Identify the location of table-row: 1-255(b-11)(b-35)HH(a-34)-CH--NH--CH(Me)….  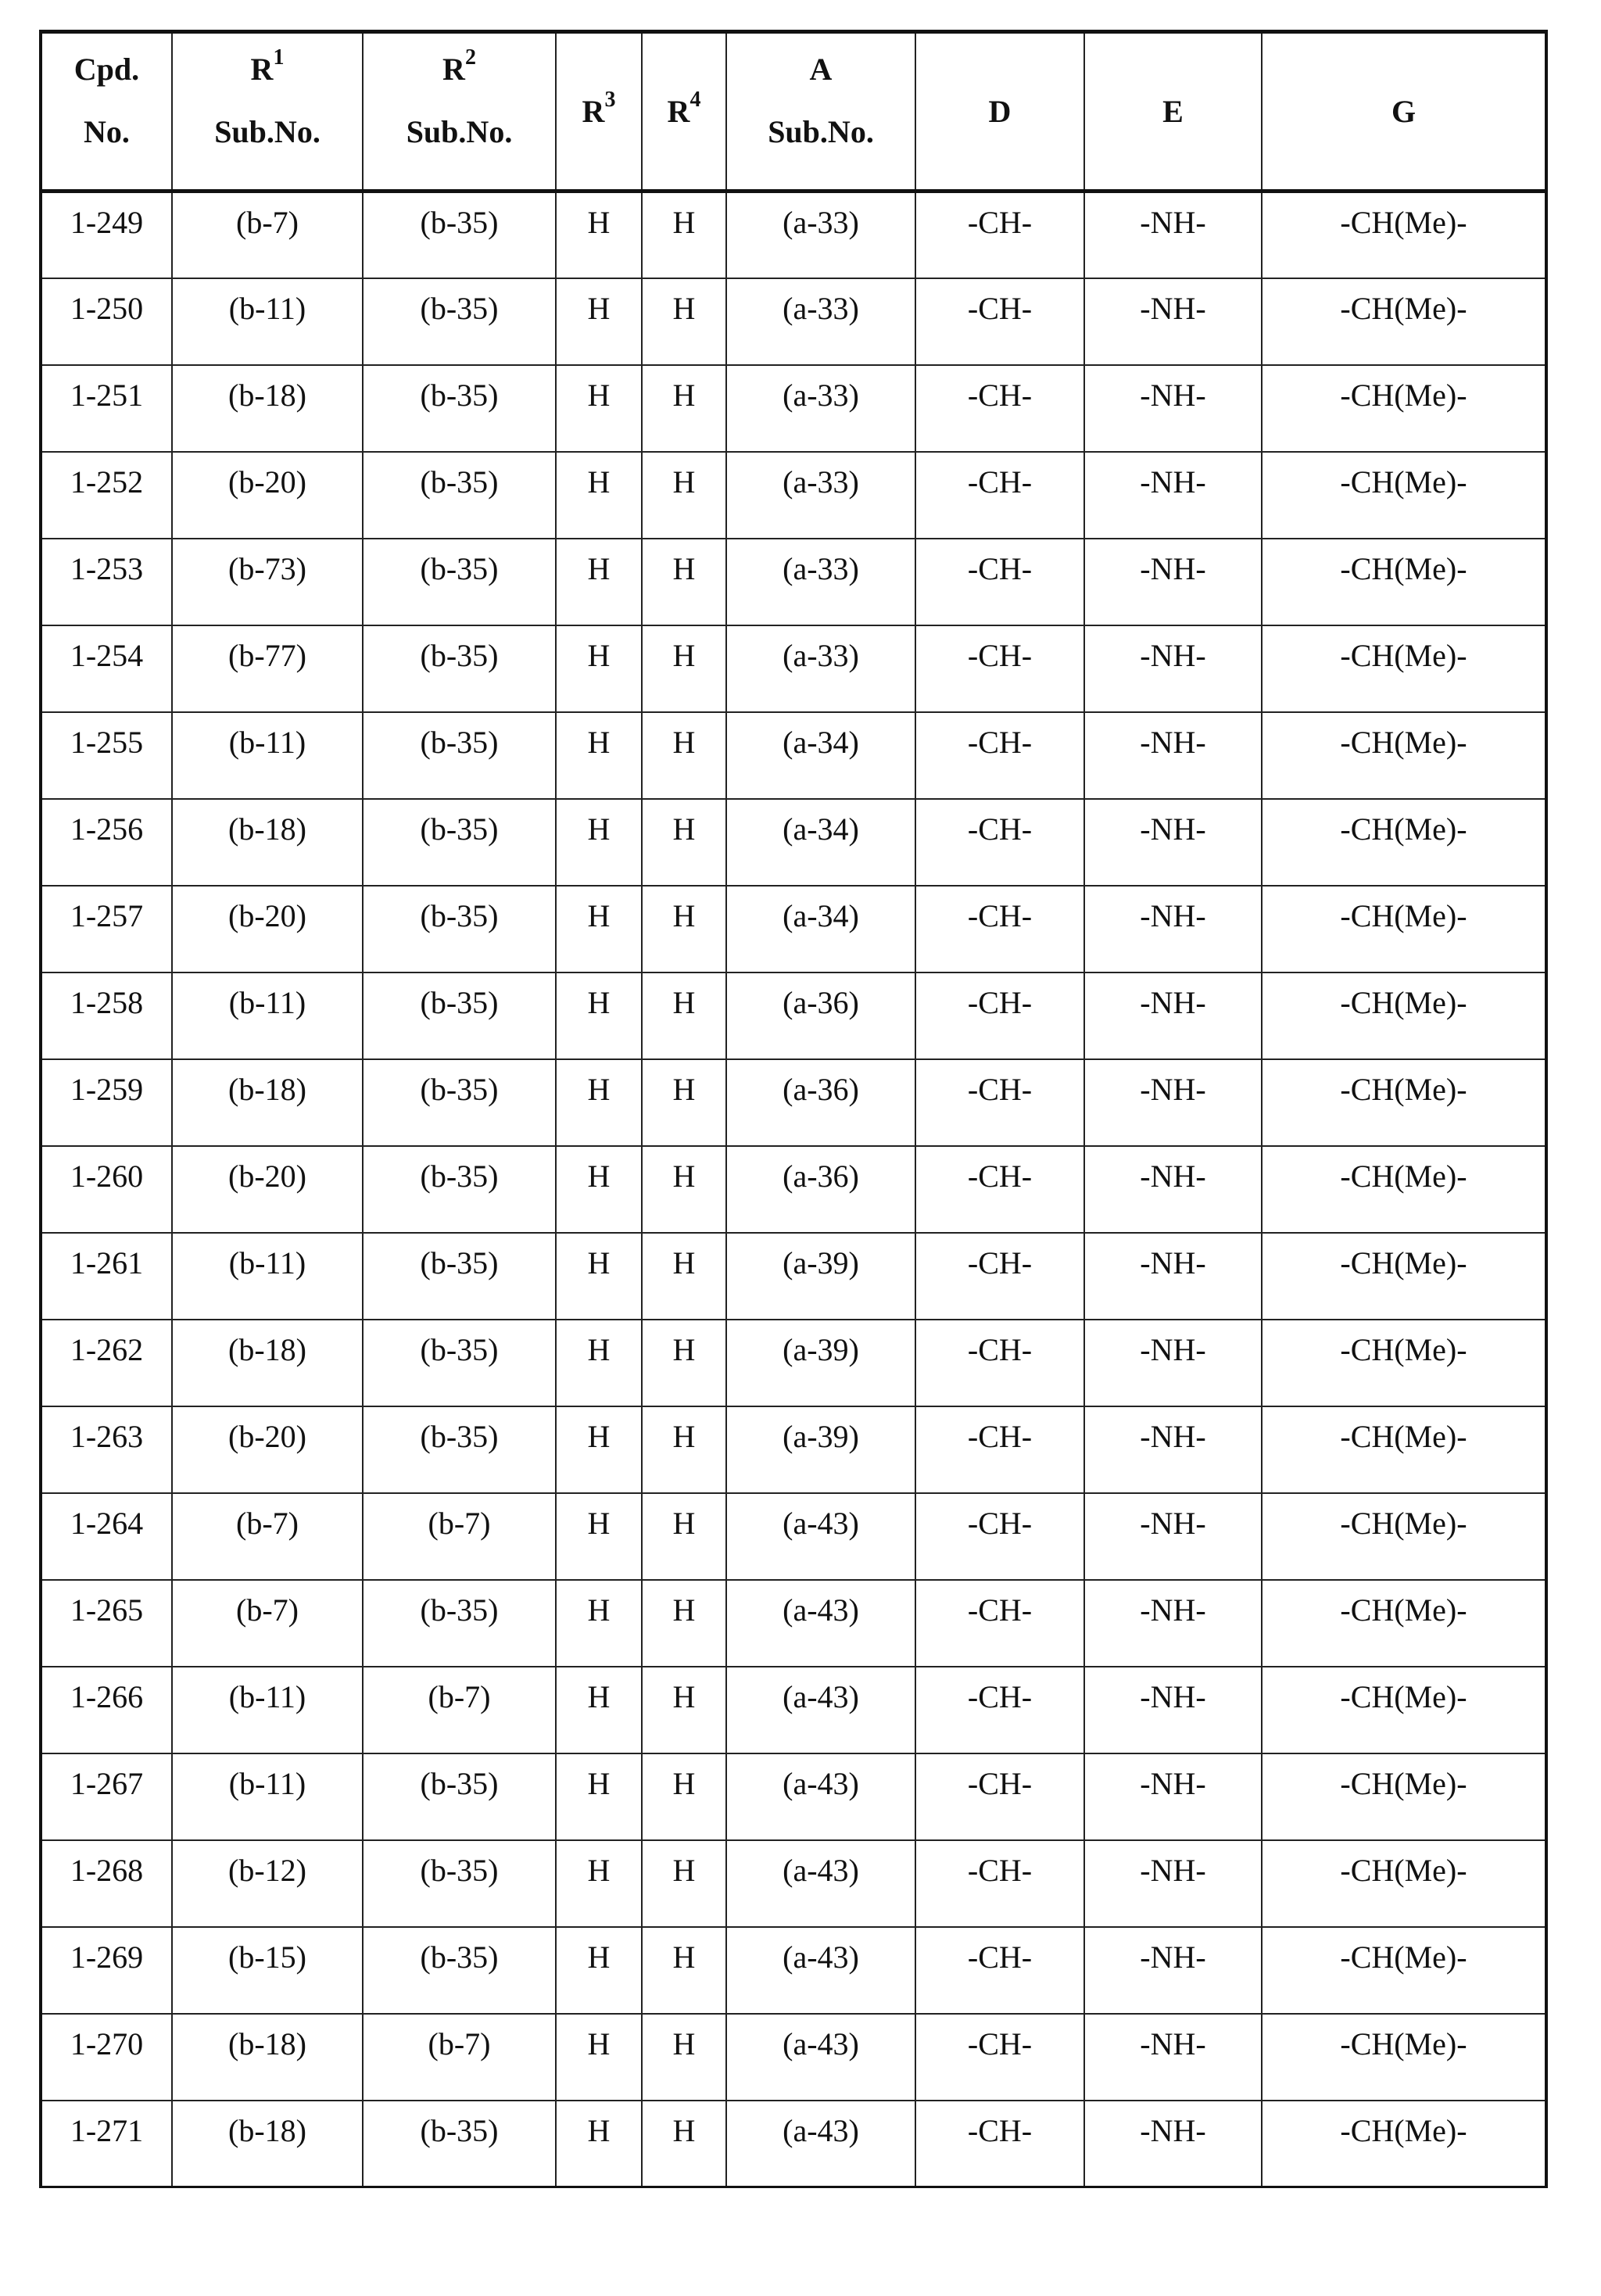
(793, 755).